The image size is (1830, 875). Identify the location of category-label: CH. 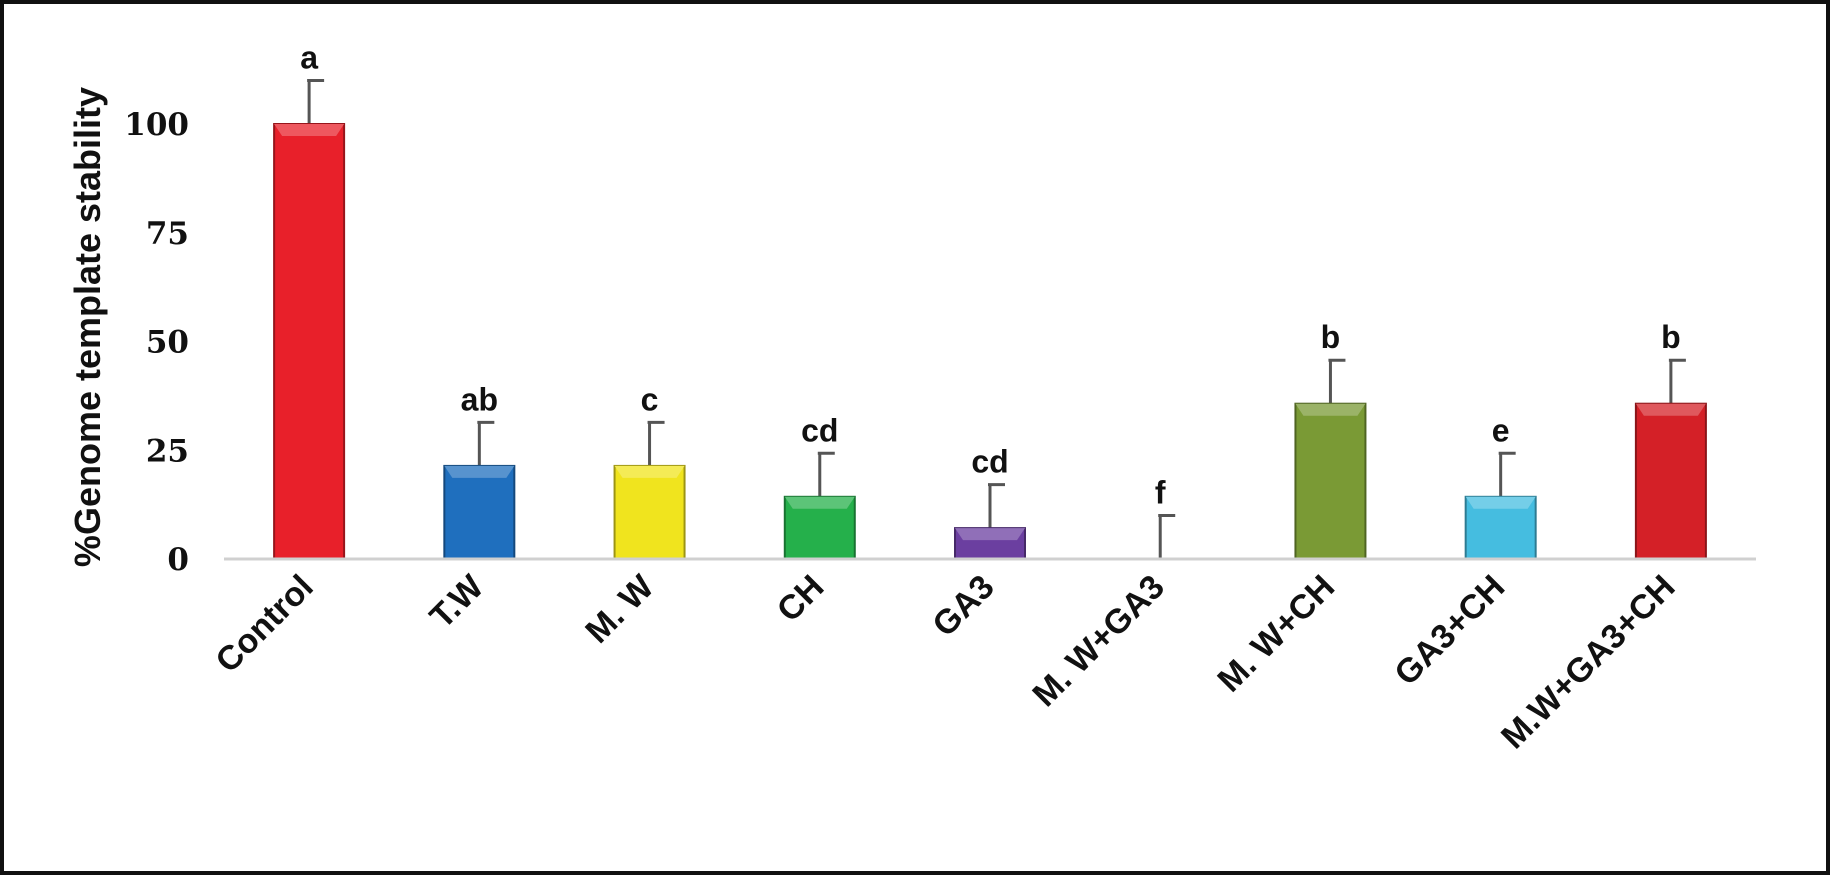
(801, 599).